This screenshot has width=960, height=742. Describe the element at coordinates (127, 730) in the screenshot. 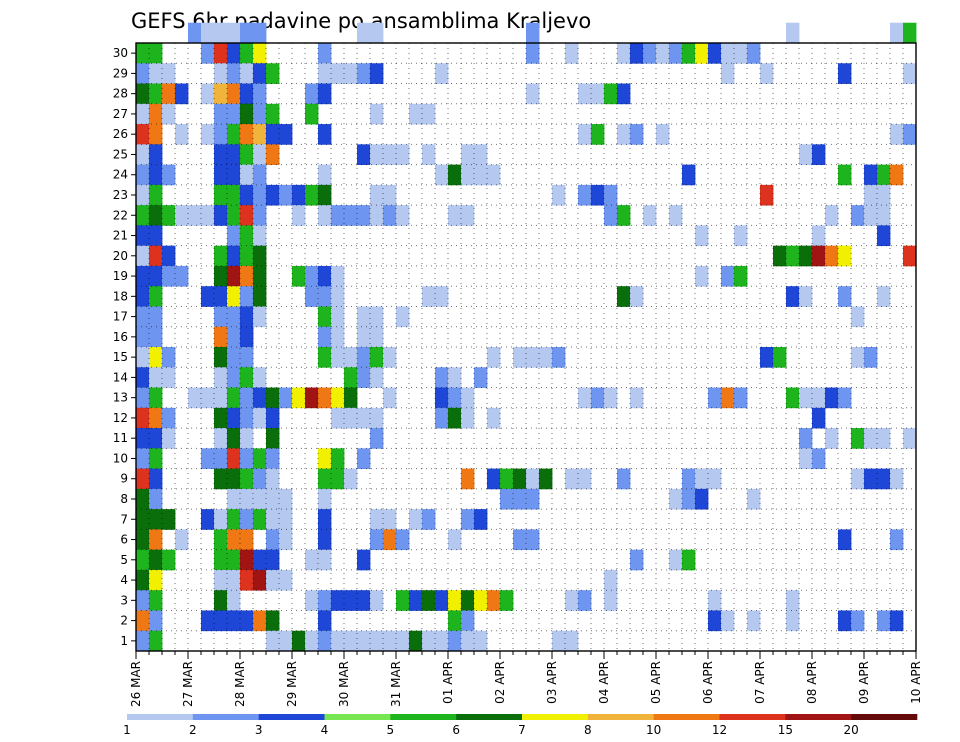

I see `colorbar-label: 1` at that location.